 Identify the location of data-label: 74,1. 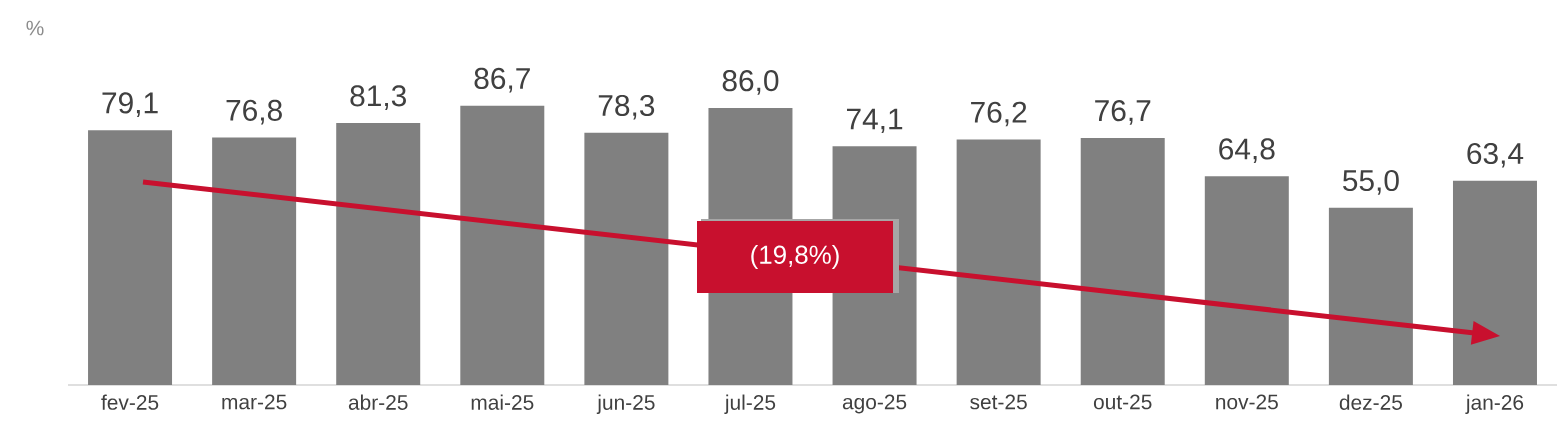
(875, 121).